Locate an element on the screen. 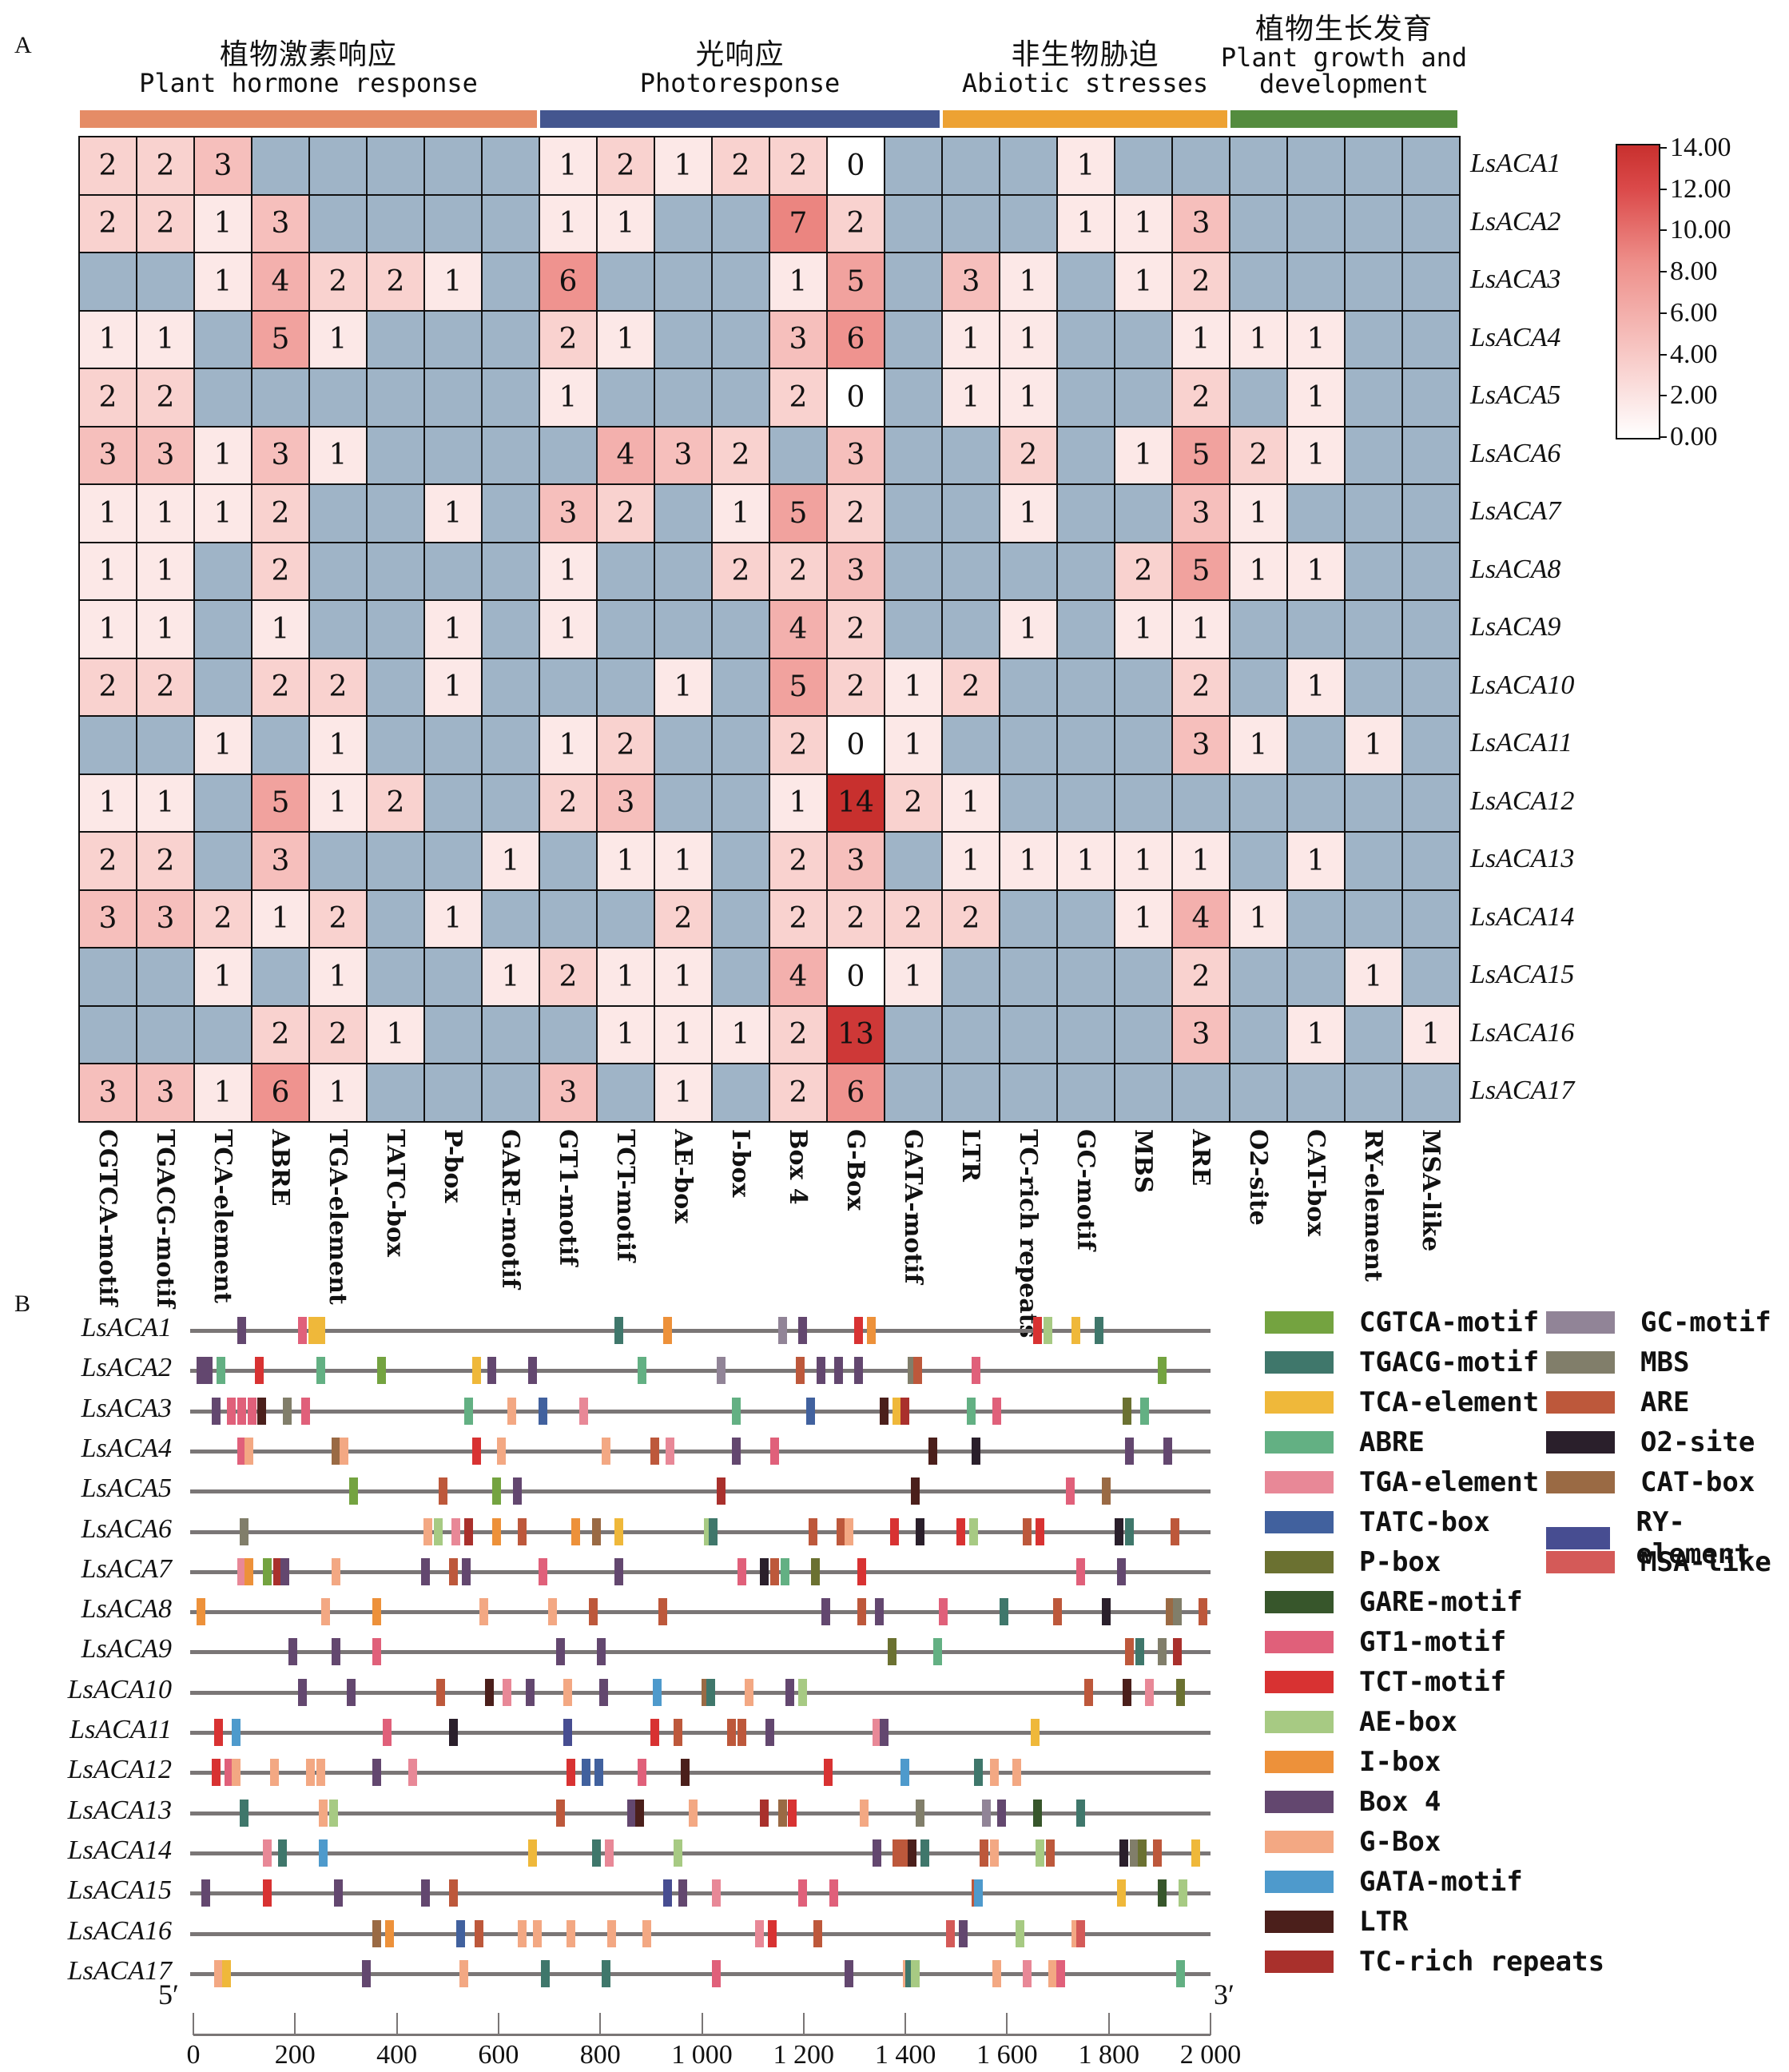 The image size is (1789, 2072). gene-line is located at coordinates (701, 1411).